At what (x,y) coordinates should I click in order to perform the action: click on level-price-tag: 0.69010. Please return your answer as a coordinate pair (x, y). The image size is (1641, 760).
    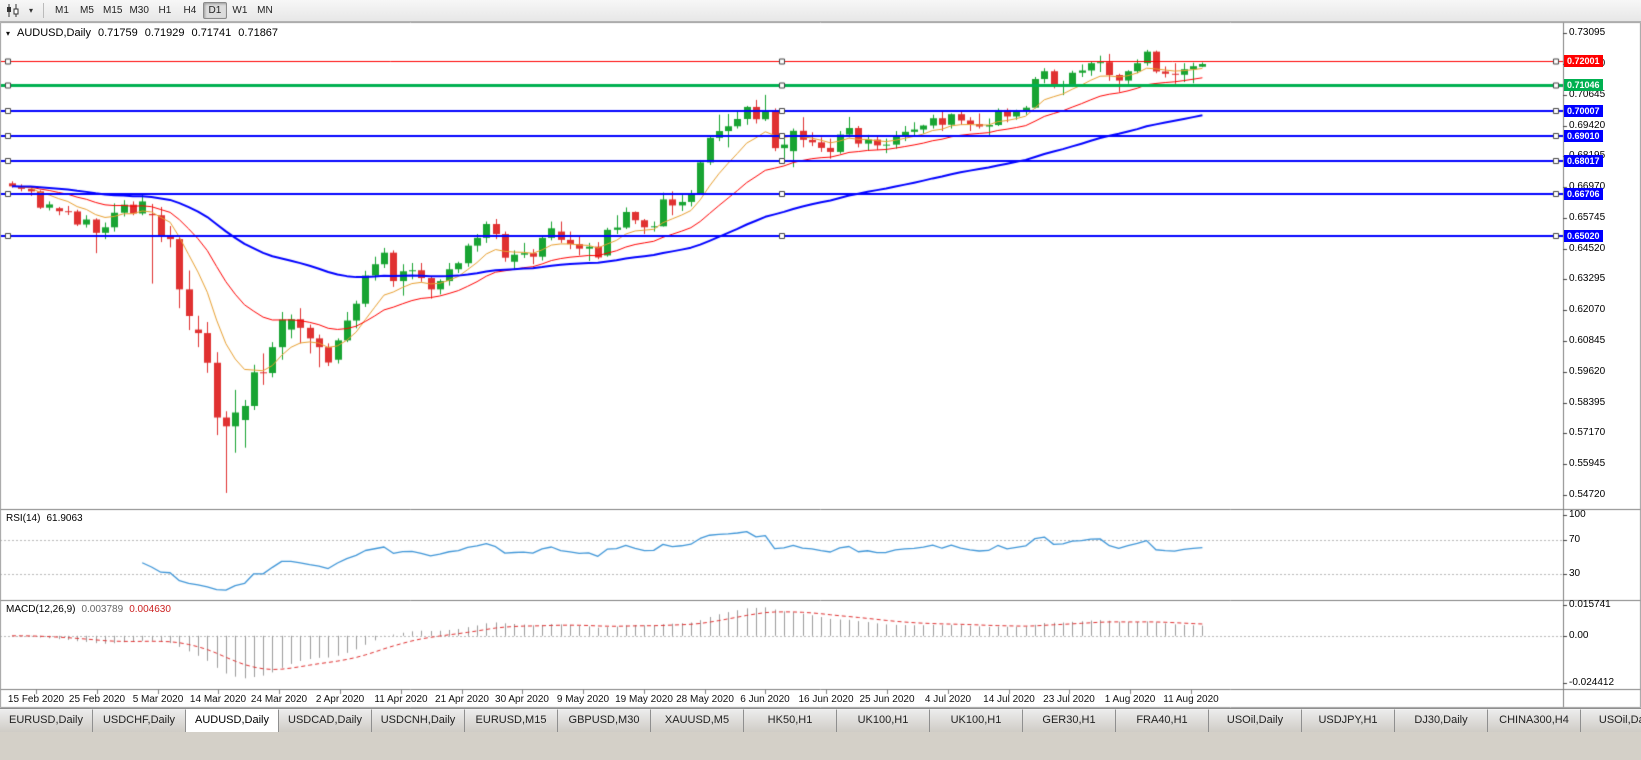
    Looking at the image, I should click on (1583, 136).